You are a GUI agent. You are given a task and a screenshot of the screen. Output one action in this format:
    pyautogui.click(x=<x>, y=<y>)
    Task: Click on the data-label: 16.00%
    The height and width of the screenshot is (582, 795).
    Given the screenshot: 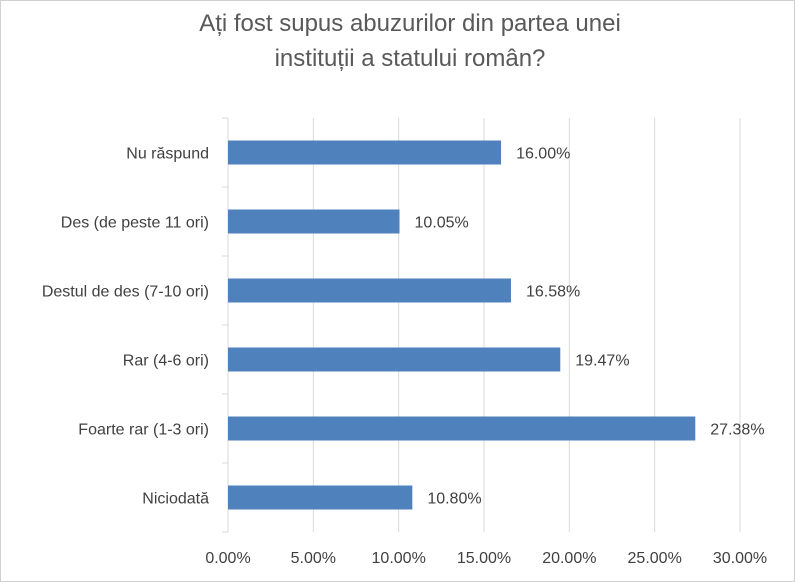 What is the action you would take?
    pyautogui.click(x=543, y=154)
    